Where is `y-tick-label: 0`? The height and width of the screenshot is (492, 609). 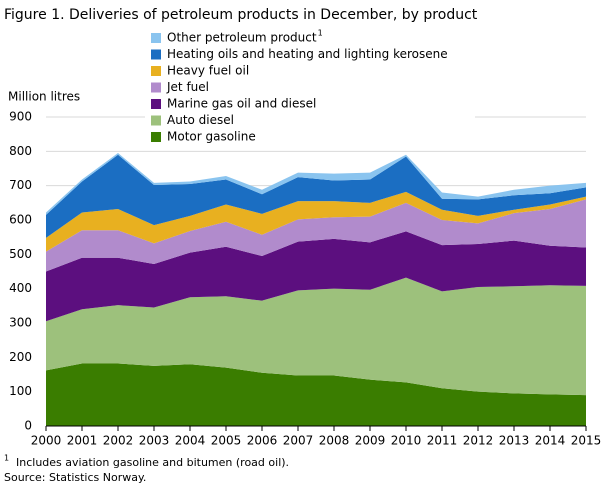 y-tick-label: 0 is located at coordinates (28, 426).